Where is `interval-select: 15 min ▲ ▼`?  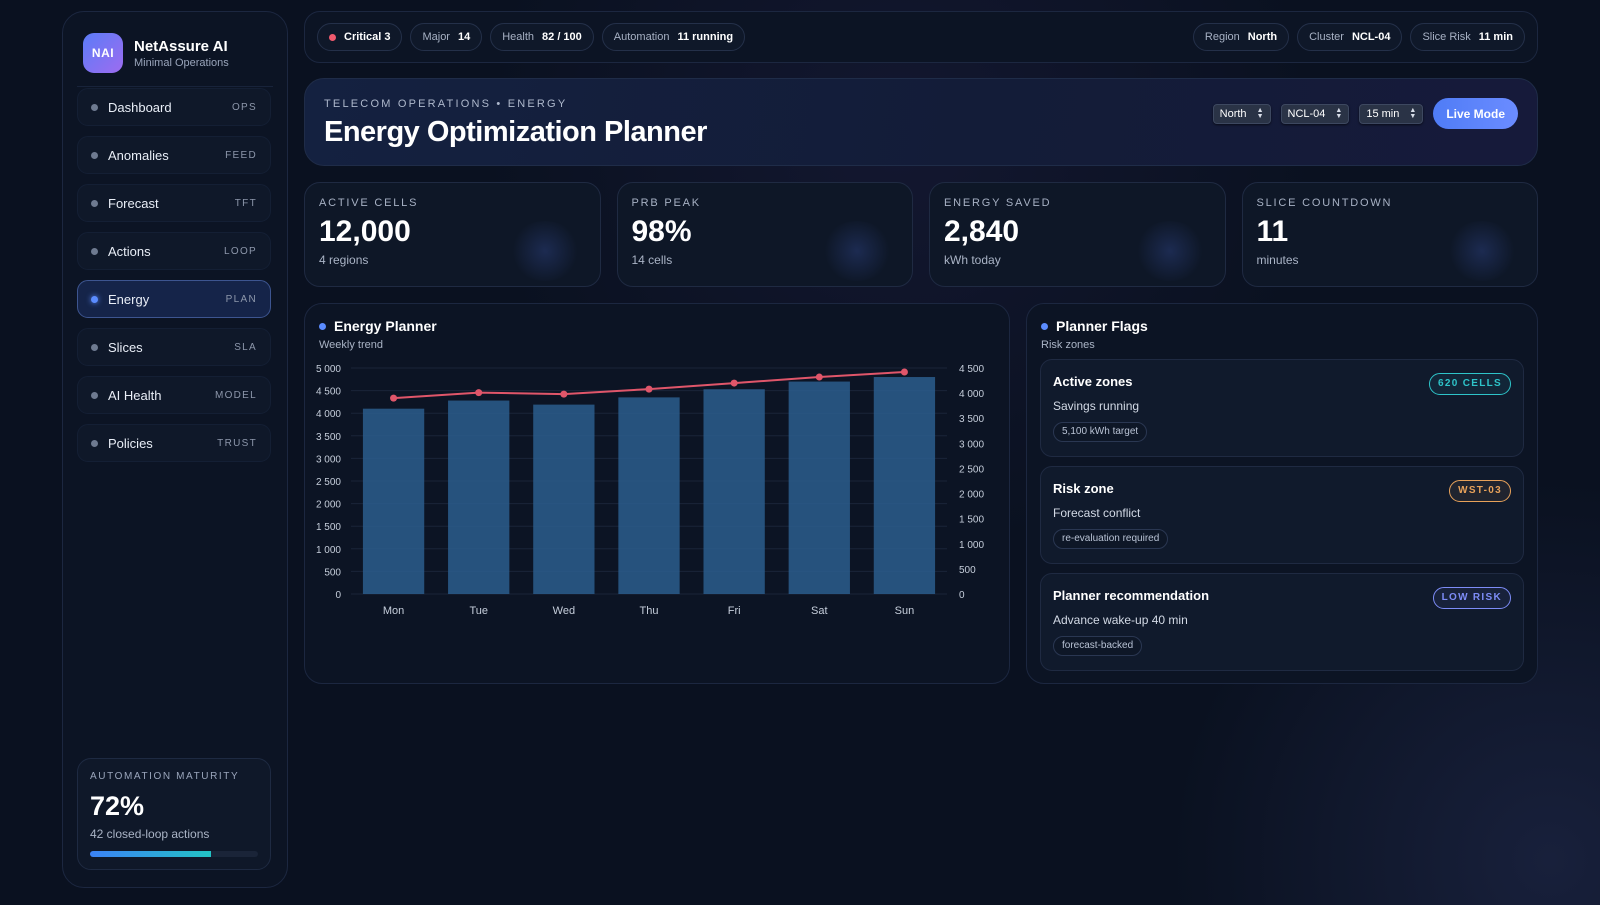 interval-select: 15 min ▲ ▼ is located at coordinates (1391, 113).